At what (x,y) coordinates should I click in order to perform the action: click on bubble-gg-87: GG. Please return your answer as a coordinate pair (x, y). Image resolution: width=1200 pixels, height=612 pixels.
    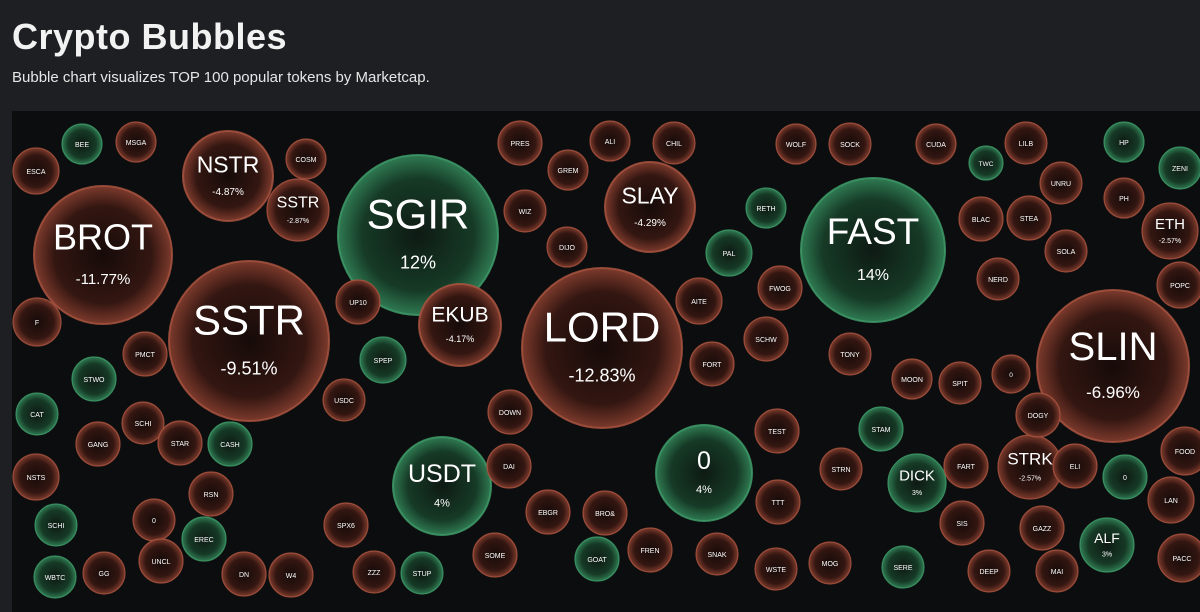
    Looking at the image, I should click on (104, 573).